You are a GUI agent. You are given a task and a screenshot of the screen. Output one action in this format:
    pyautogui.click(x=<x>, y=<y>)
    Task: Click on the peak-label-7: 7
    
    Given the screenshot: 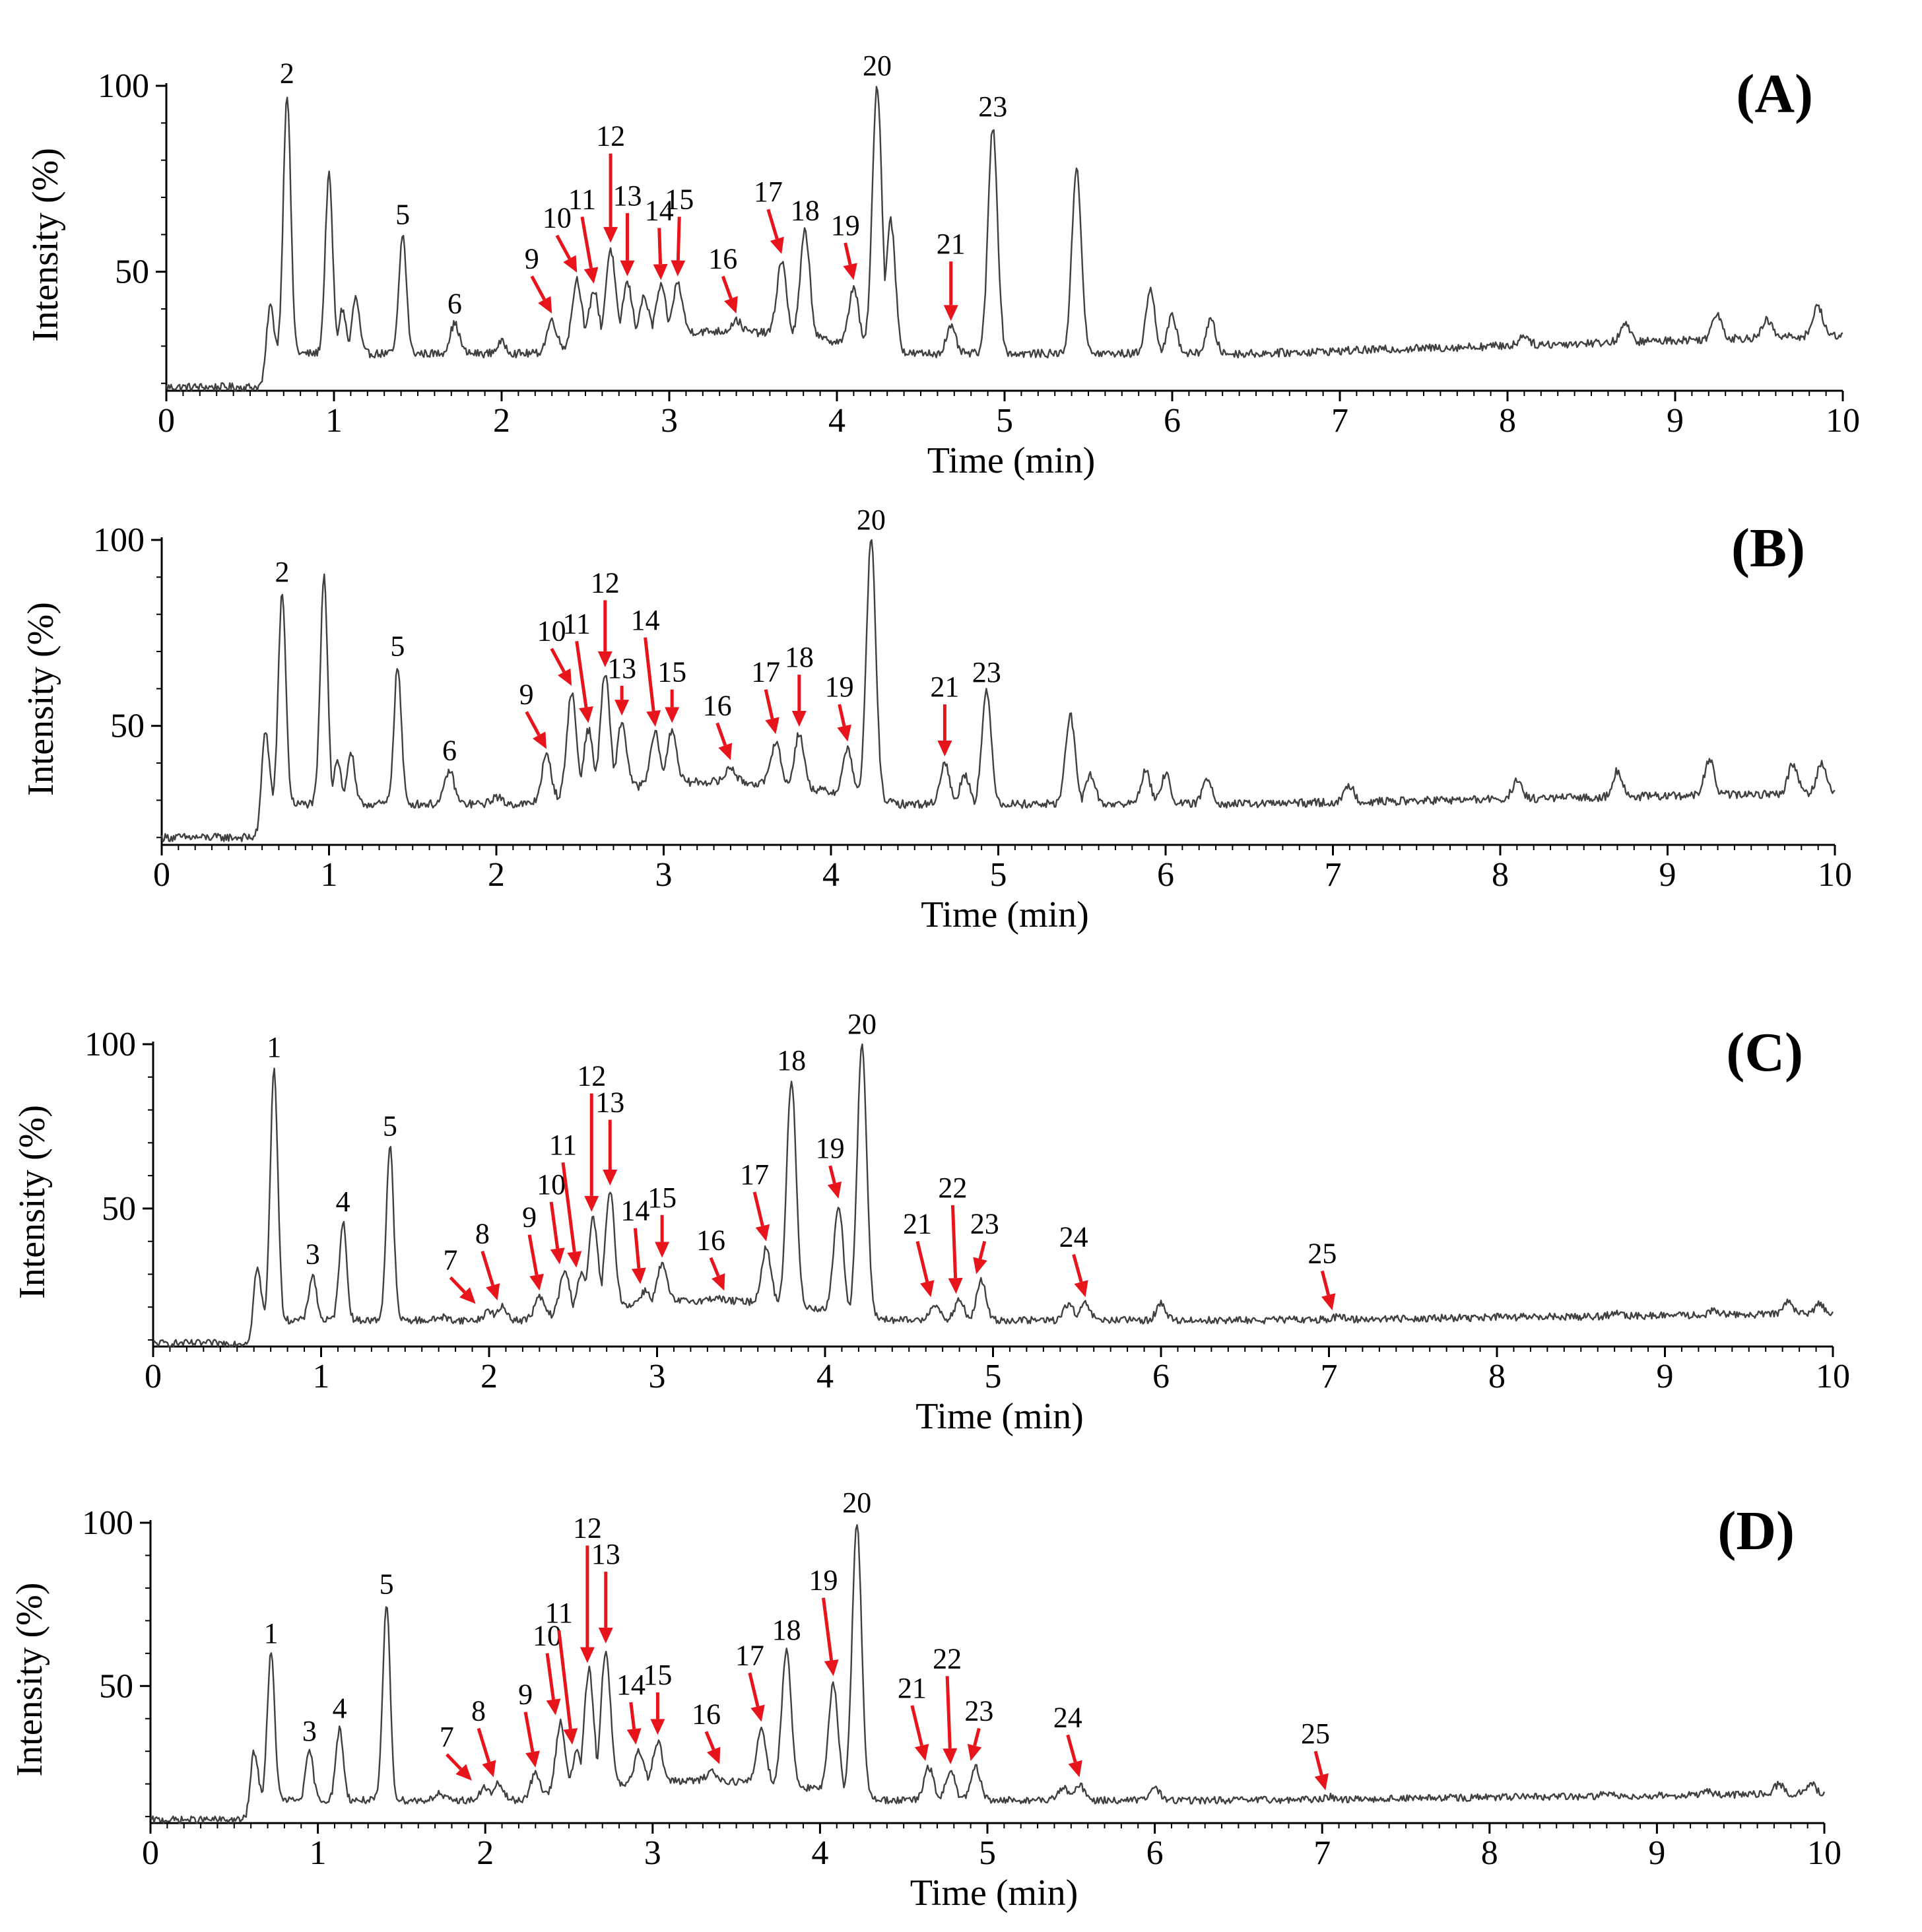 What is the action you would take?
    pyautogui.click(x=450, y=1260)
    